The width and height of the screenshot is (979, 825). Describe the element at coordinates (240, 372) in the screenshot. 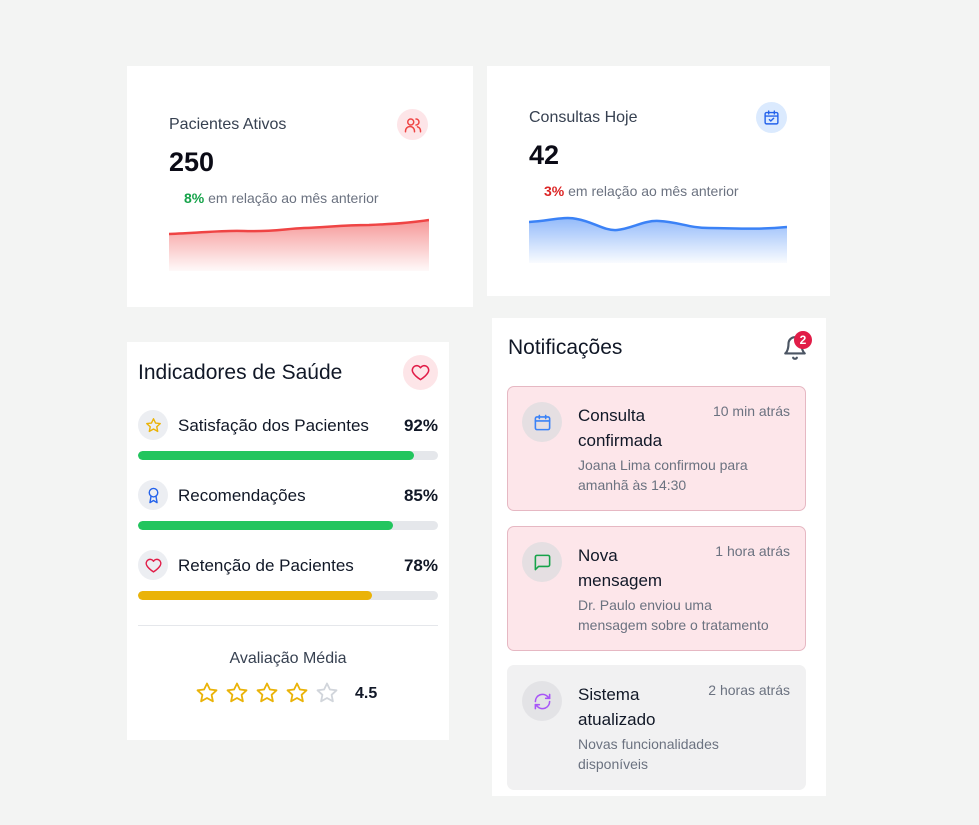

I see `card-title: Indicadores de Saúde` at that location.